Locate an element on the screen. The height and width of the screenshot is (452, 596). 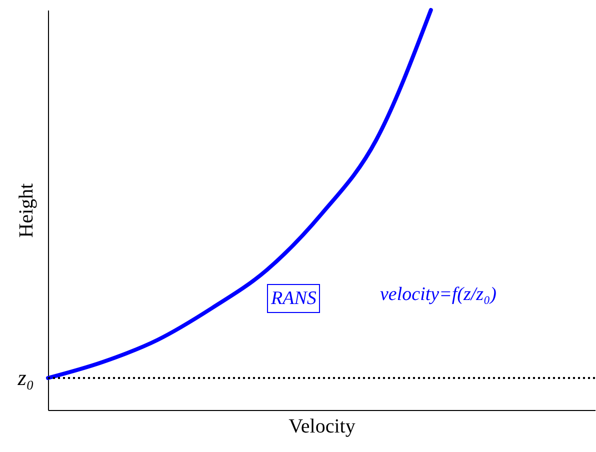
x-axis-title: Velocity is located at coordinates (322, 427).